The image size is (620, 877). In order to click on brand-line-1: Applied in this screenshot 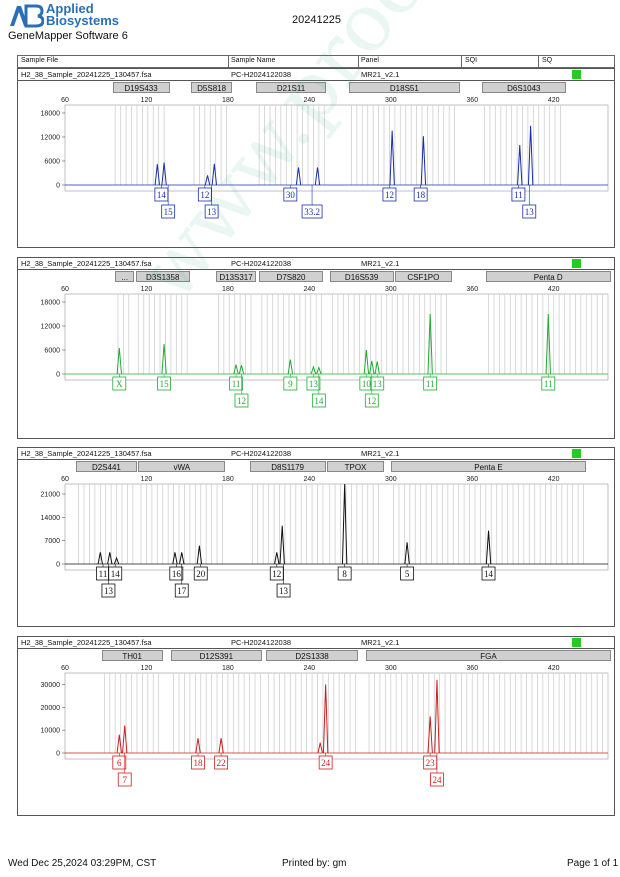, I will do `click(70, 8)`.